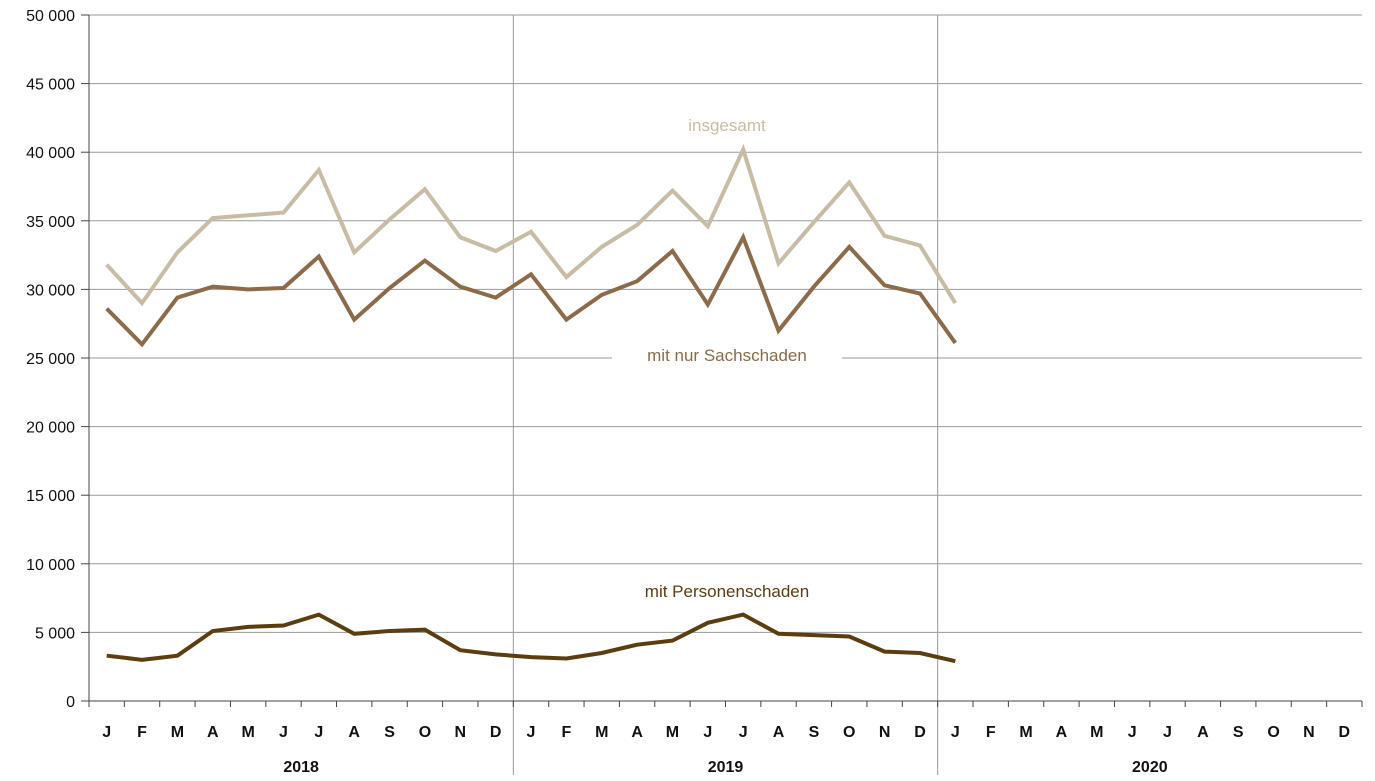 This screenshot has height=781, width=1375. What do you see at coordinates (301, 767) in the screenshot?
I see `year-label: 2018` at bounding box center [301, 767].